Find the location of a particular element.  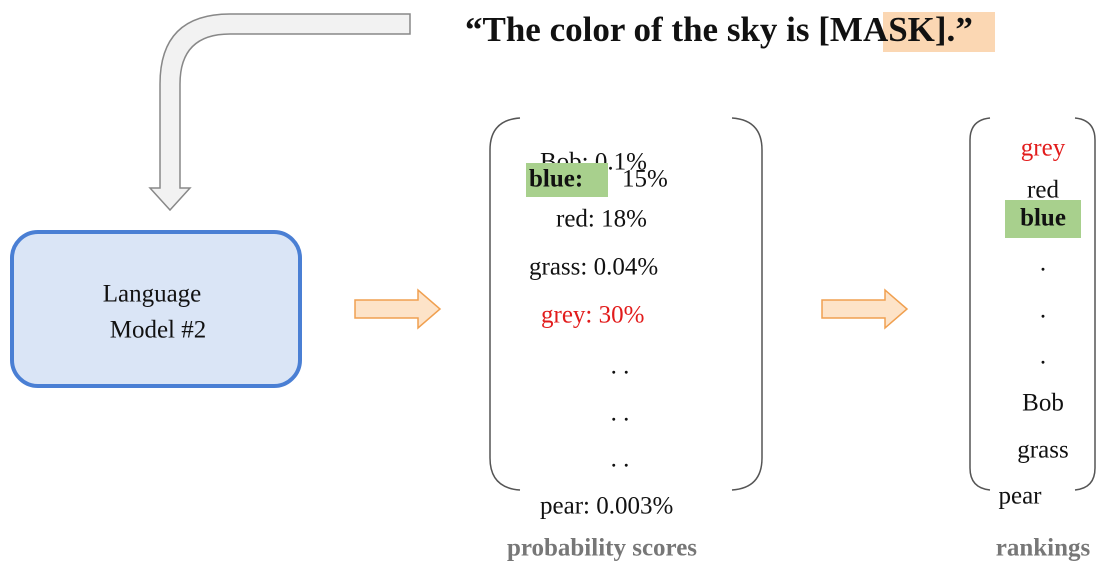

prob-item: grey: 30% is located at coordinates (592, 315).